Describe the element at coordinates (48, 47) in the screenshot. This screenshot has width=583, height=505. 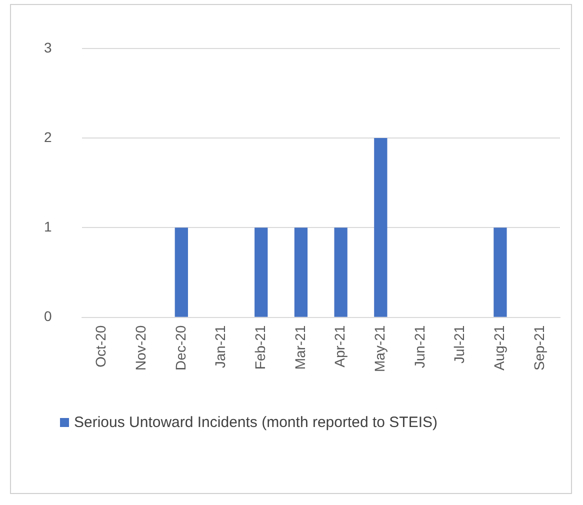
I see `y-tick-label: 3` at that location.